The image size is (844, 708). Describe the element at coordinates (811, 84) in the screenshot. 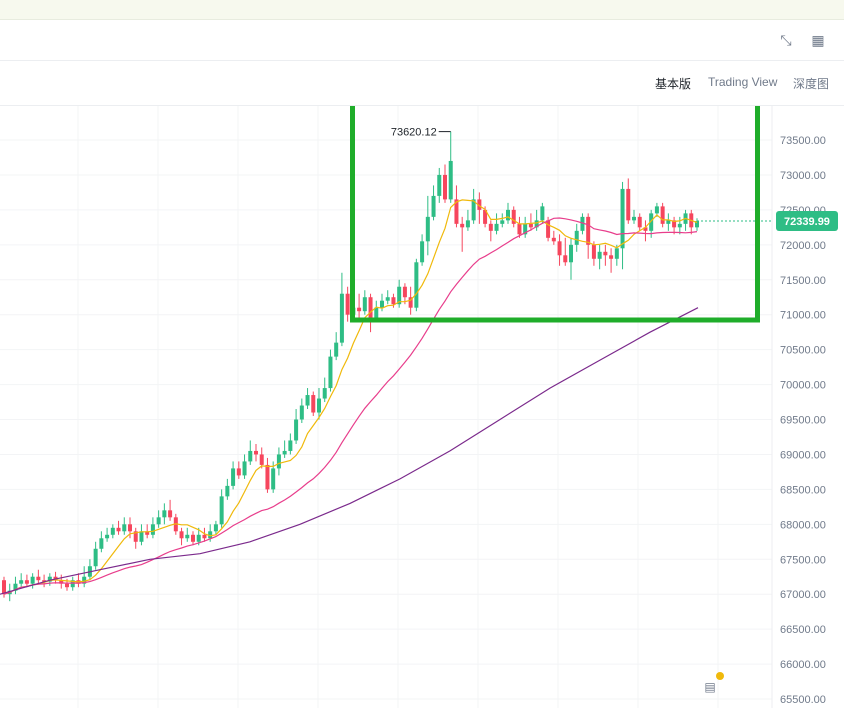

I see `tab-depth: 深度图` at that location.